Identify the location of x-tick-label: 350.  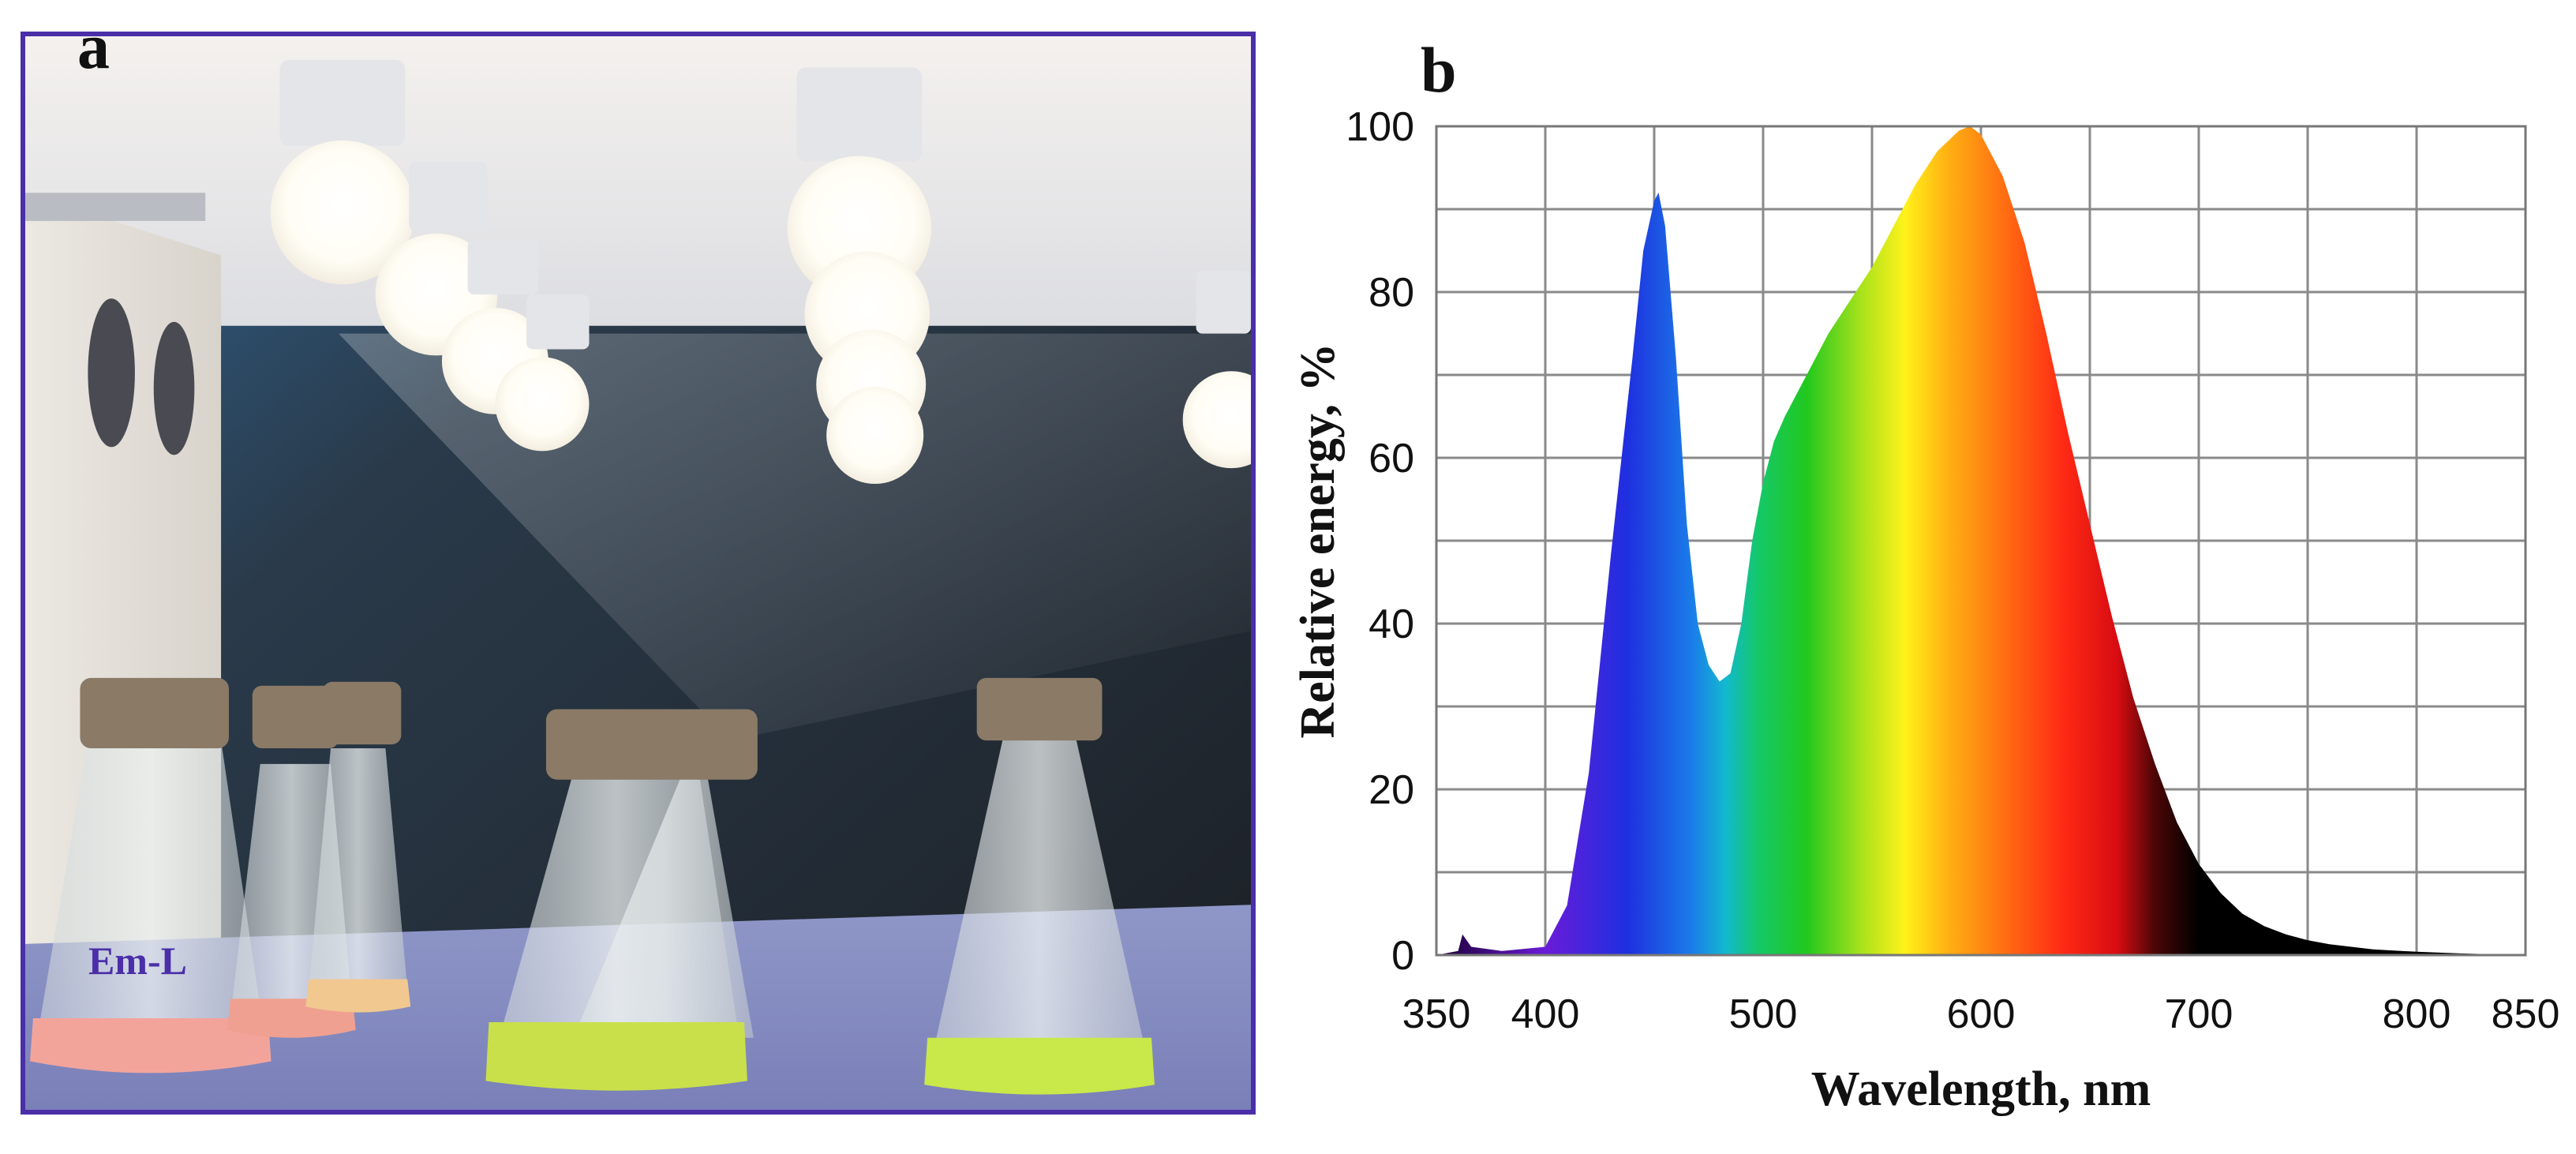
(1436, 1014).